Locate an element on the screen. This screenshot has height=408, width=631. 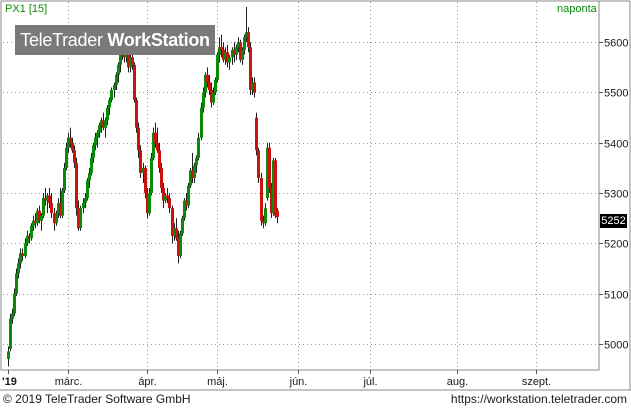
footer-link: https://workstation.teletrader.com is located at coordinates (538, 399).